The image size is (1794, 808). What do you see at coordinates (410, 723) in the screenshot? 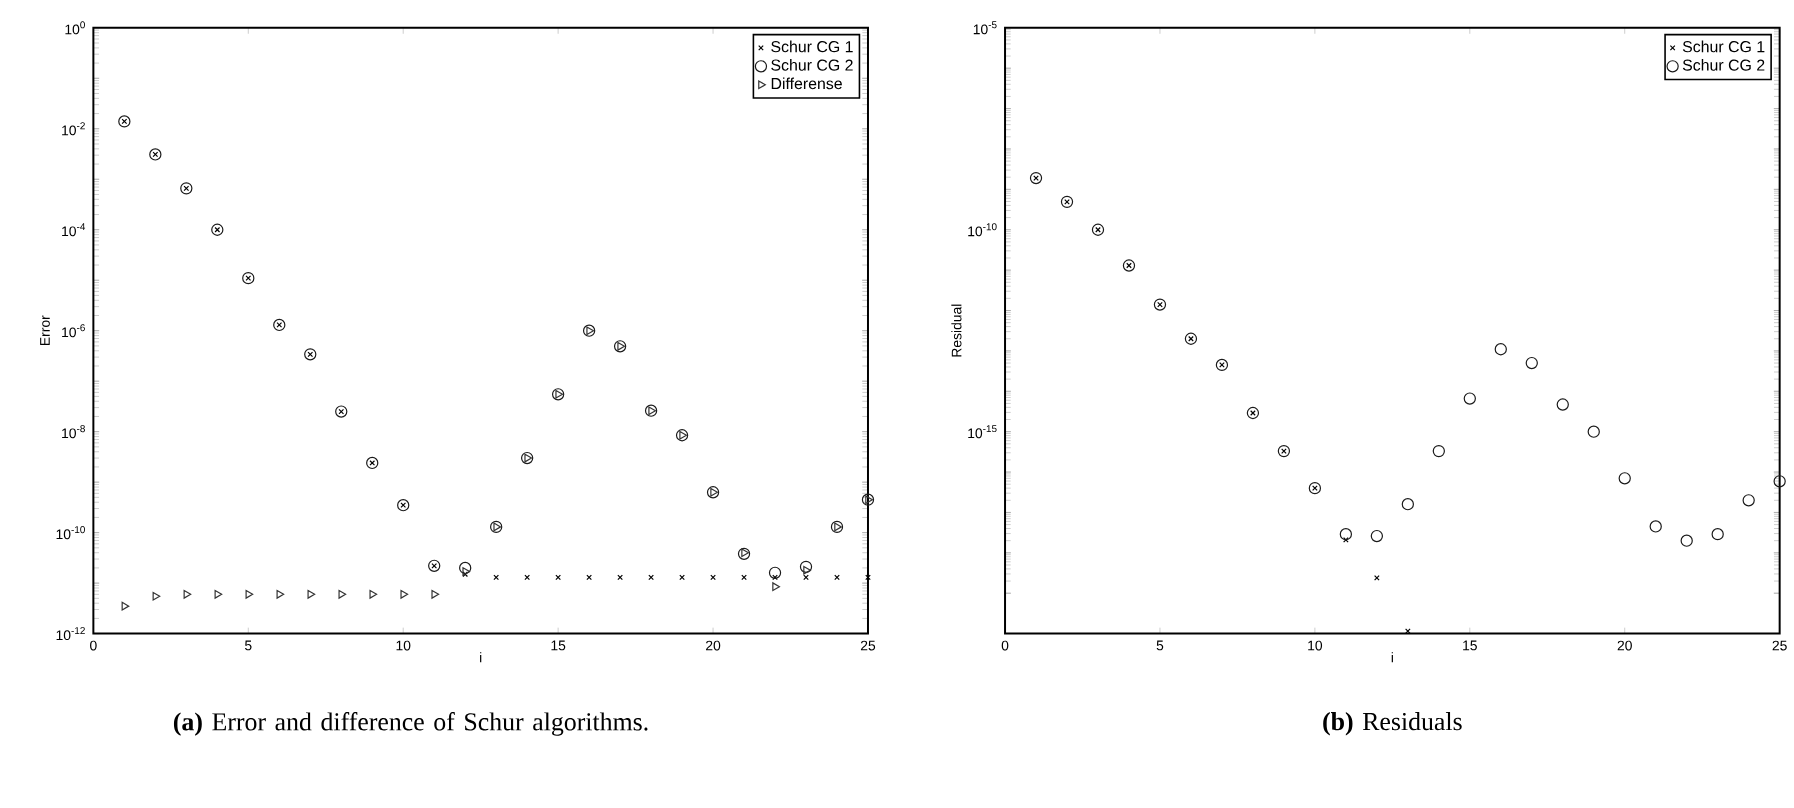
I see `text: (a) Error and difference of Schur algorithms.` at bounding box center [410, 723].